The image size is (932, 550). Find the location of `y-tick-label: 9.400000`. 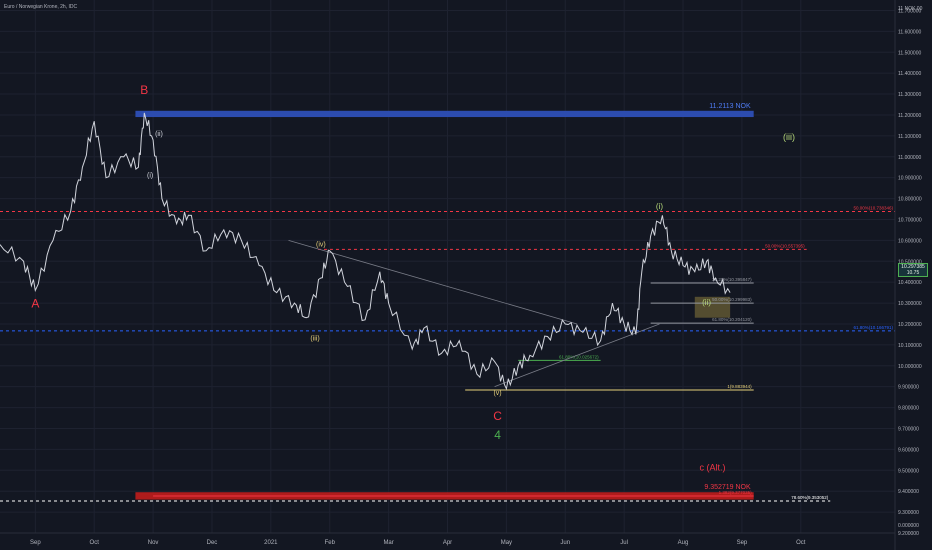

y-tick-label: 9.400000 is located at coordinates (908, 492).